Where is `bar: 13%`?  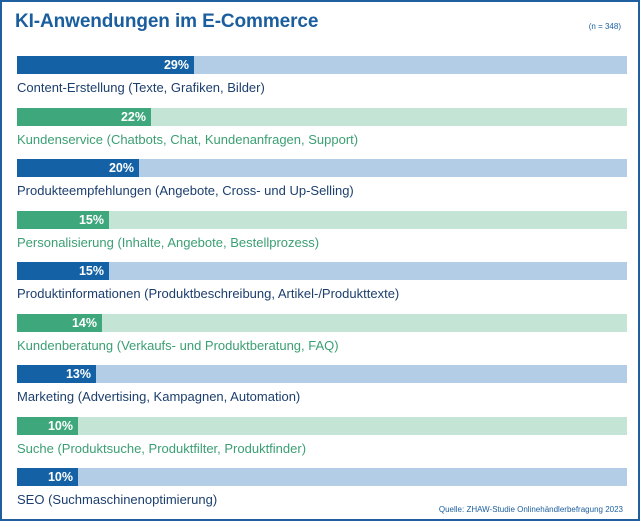
bar: 13% is located at coordinates (56, 374).